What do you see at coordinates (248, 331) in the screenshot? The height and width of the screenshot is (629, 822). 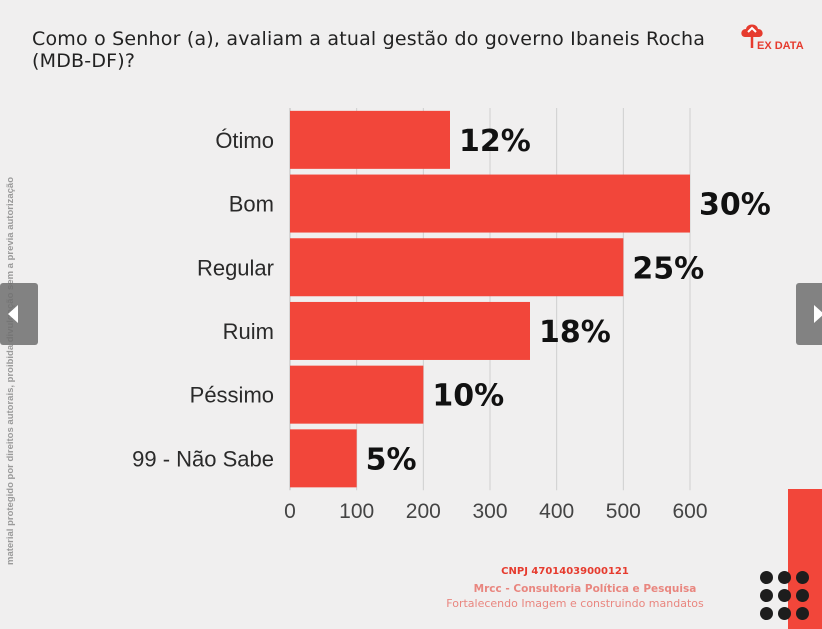 I see `category-label: Ruim` at bounding box center [248, 331].